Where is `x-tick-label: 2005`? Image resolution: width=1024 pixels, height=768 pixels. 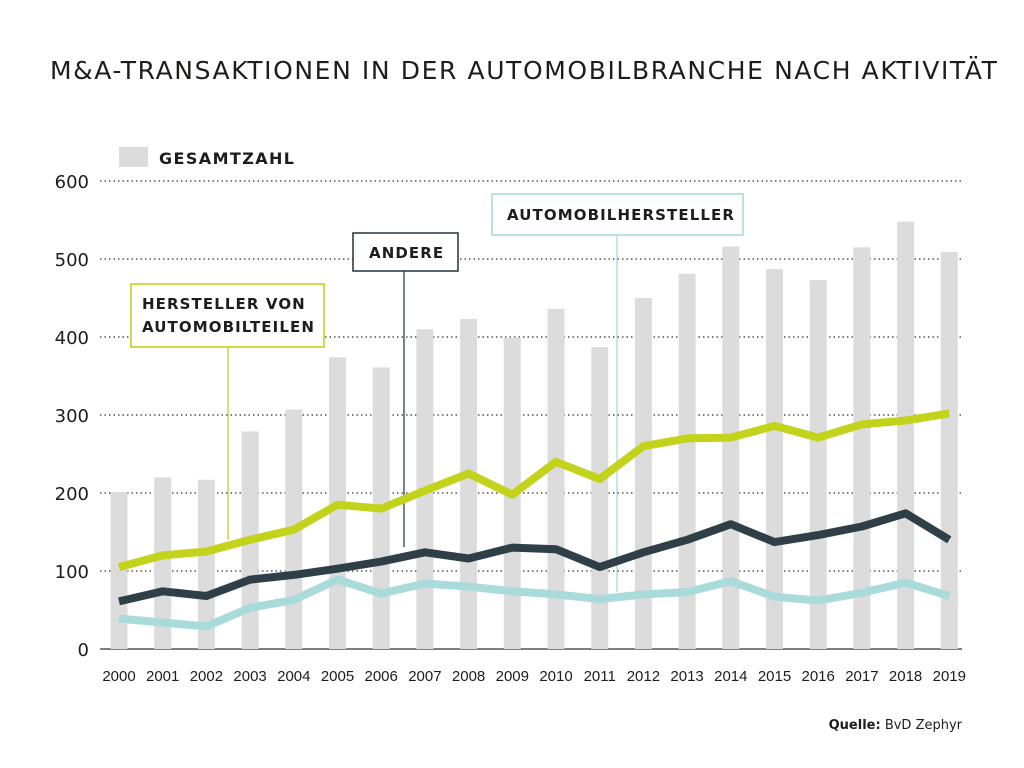 x-tick-label: 2005 is located at coordinates (337, 676).